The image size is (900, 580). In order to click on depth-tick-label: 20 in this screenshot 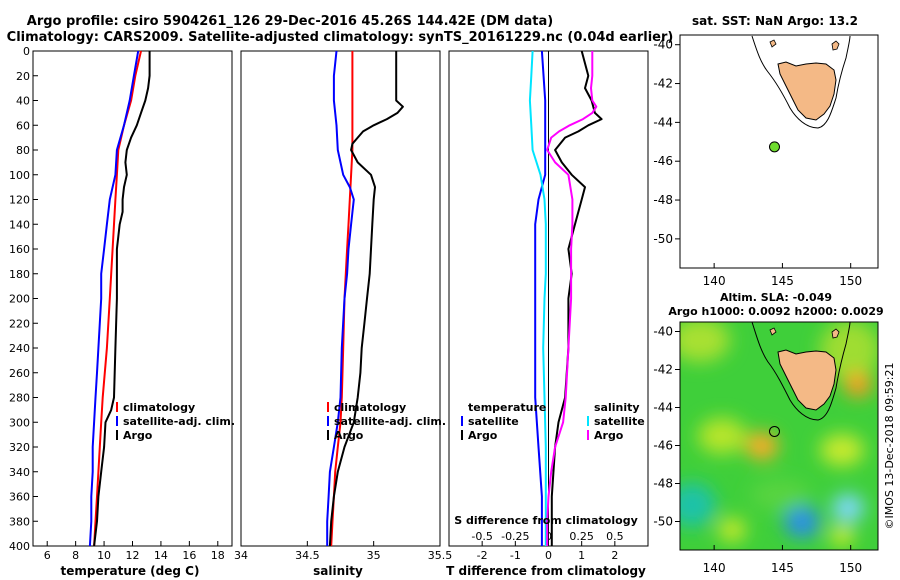, I will do `click(23, 76)`.